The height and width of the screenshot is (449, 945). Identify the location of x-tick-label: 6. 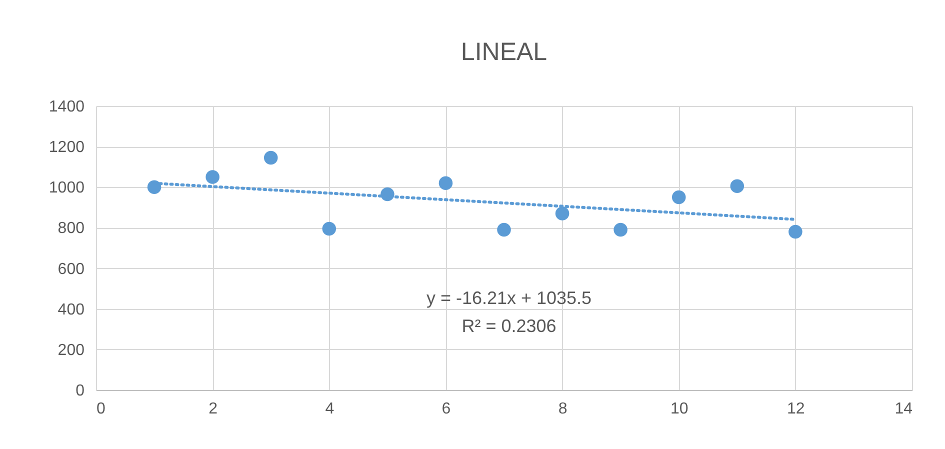
(446, 409).